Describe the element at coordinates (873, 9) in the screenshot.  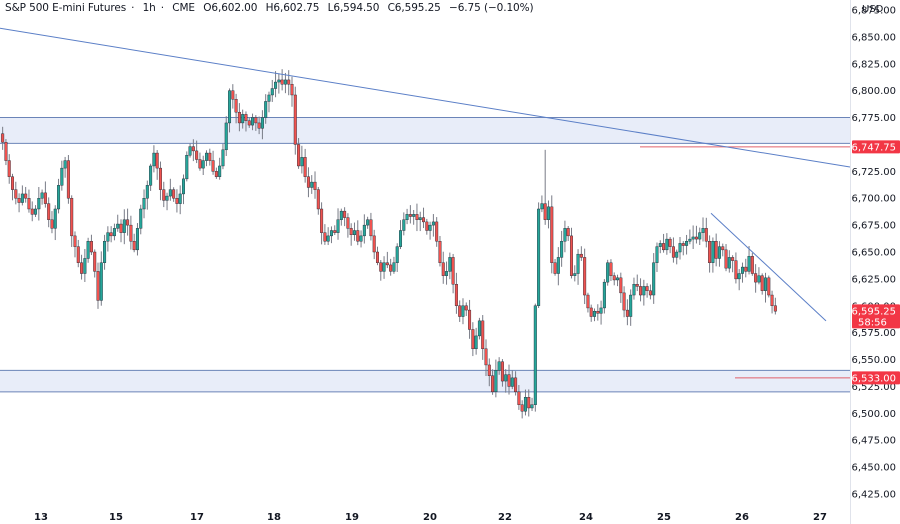
I see `currency-label: USD` at that location.